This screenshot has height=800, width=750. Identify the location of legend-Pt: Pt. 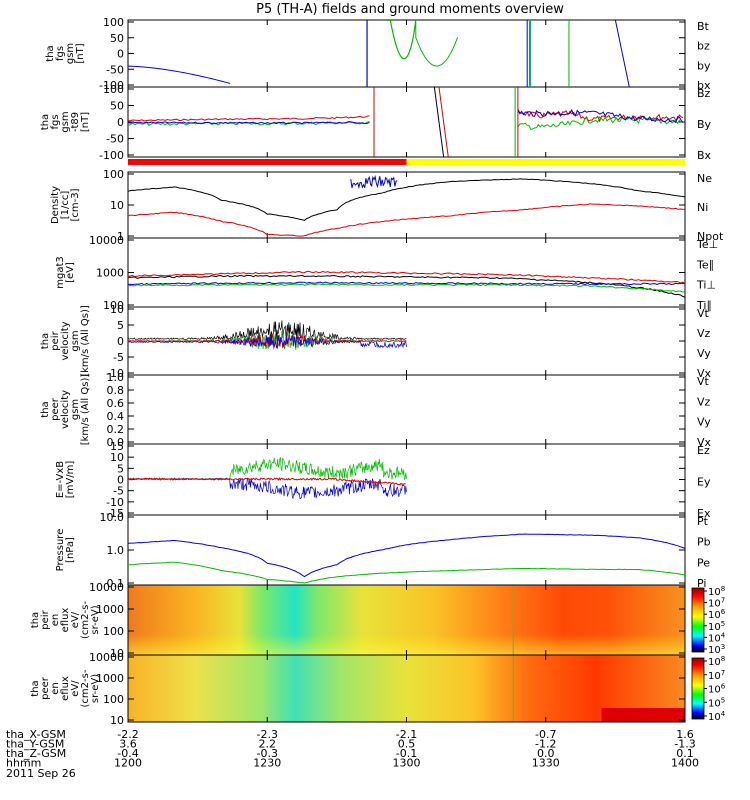
(703, 521).